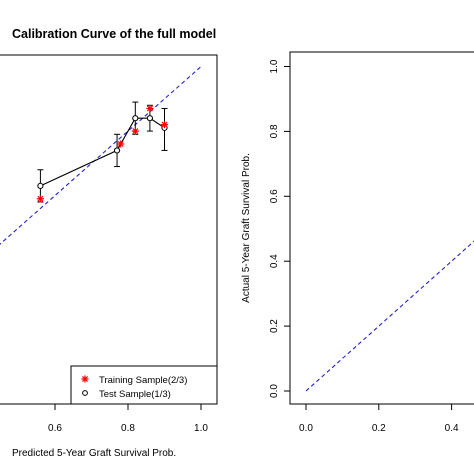  What do you see at coordinates (452, 428) in the screenshot?
I see `right-x-tick-label: 0.4` at bounding box center [452, 428].